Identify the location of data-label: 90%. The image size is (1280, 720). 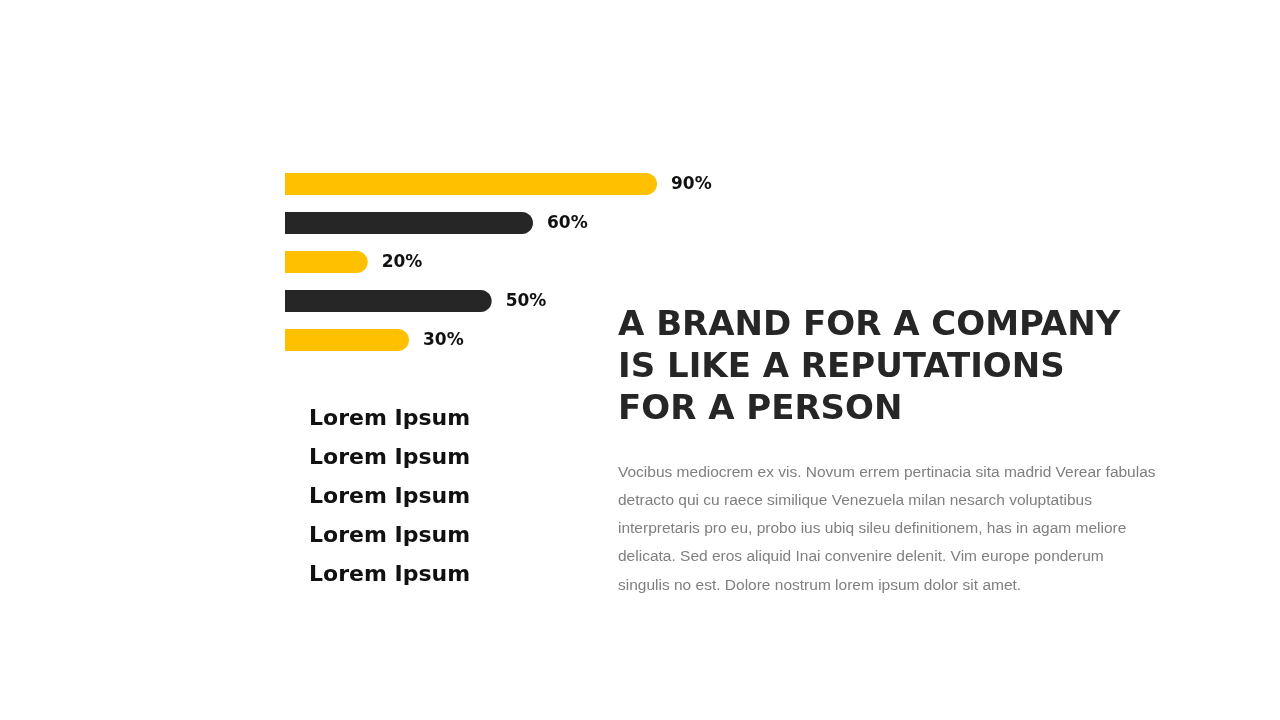
(691, 183).